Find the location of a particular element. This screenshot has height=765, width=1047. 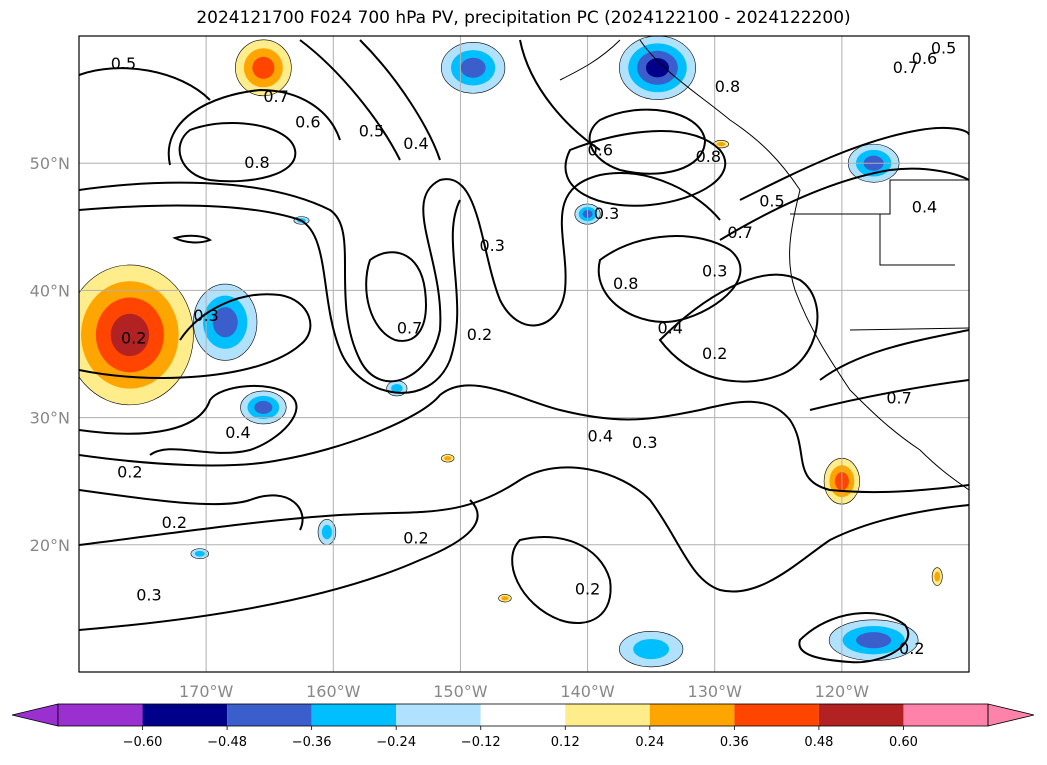

contour-label: 0.6 is located at coordinates (307, 121).